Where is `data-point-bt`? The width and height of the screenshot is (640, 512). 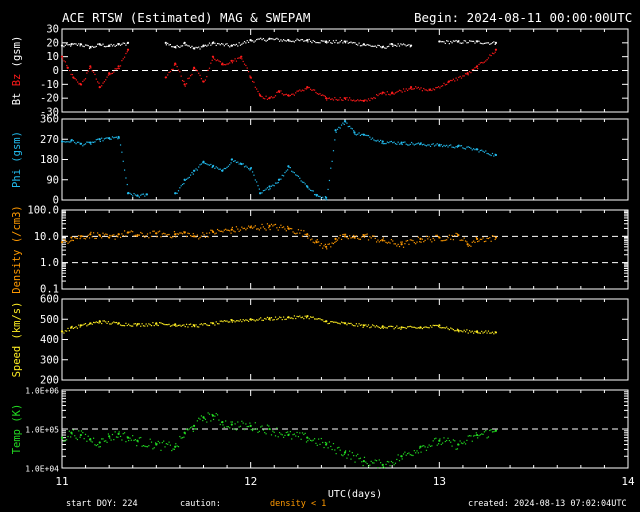
data-point-bt is located at coordinates (165, 42).